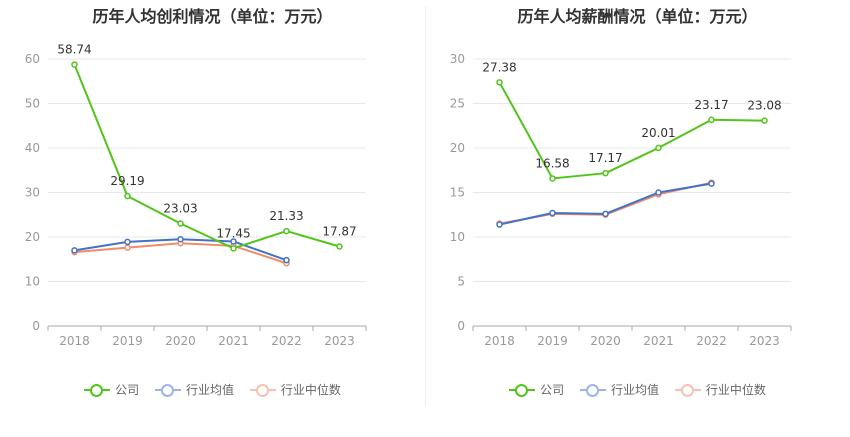  I want to click on y-tick-label: 40, so click(32, 148).